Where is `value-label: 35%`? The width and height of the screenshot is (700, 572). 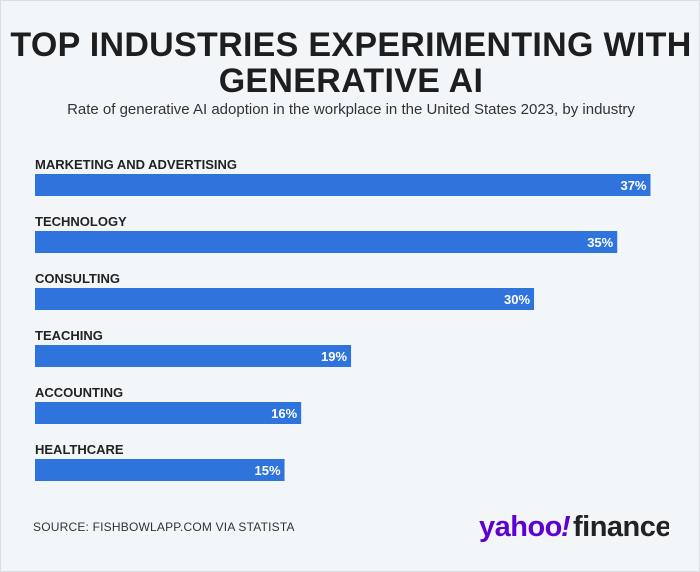
value-label: 35% is located at coordinates (600, 242).